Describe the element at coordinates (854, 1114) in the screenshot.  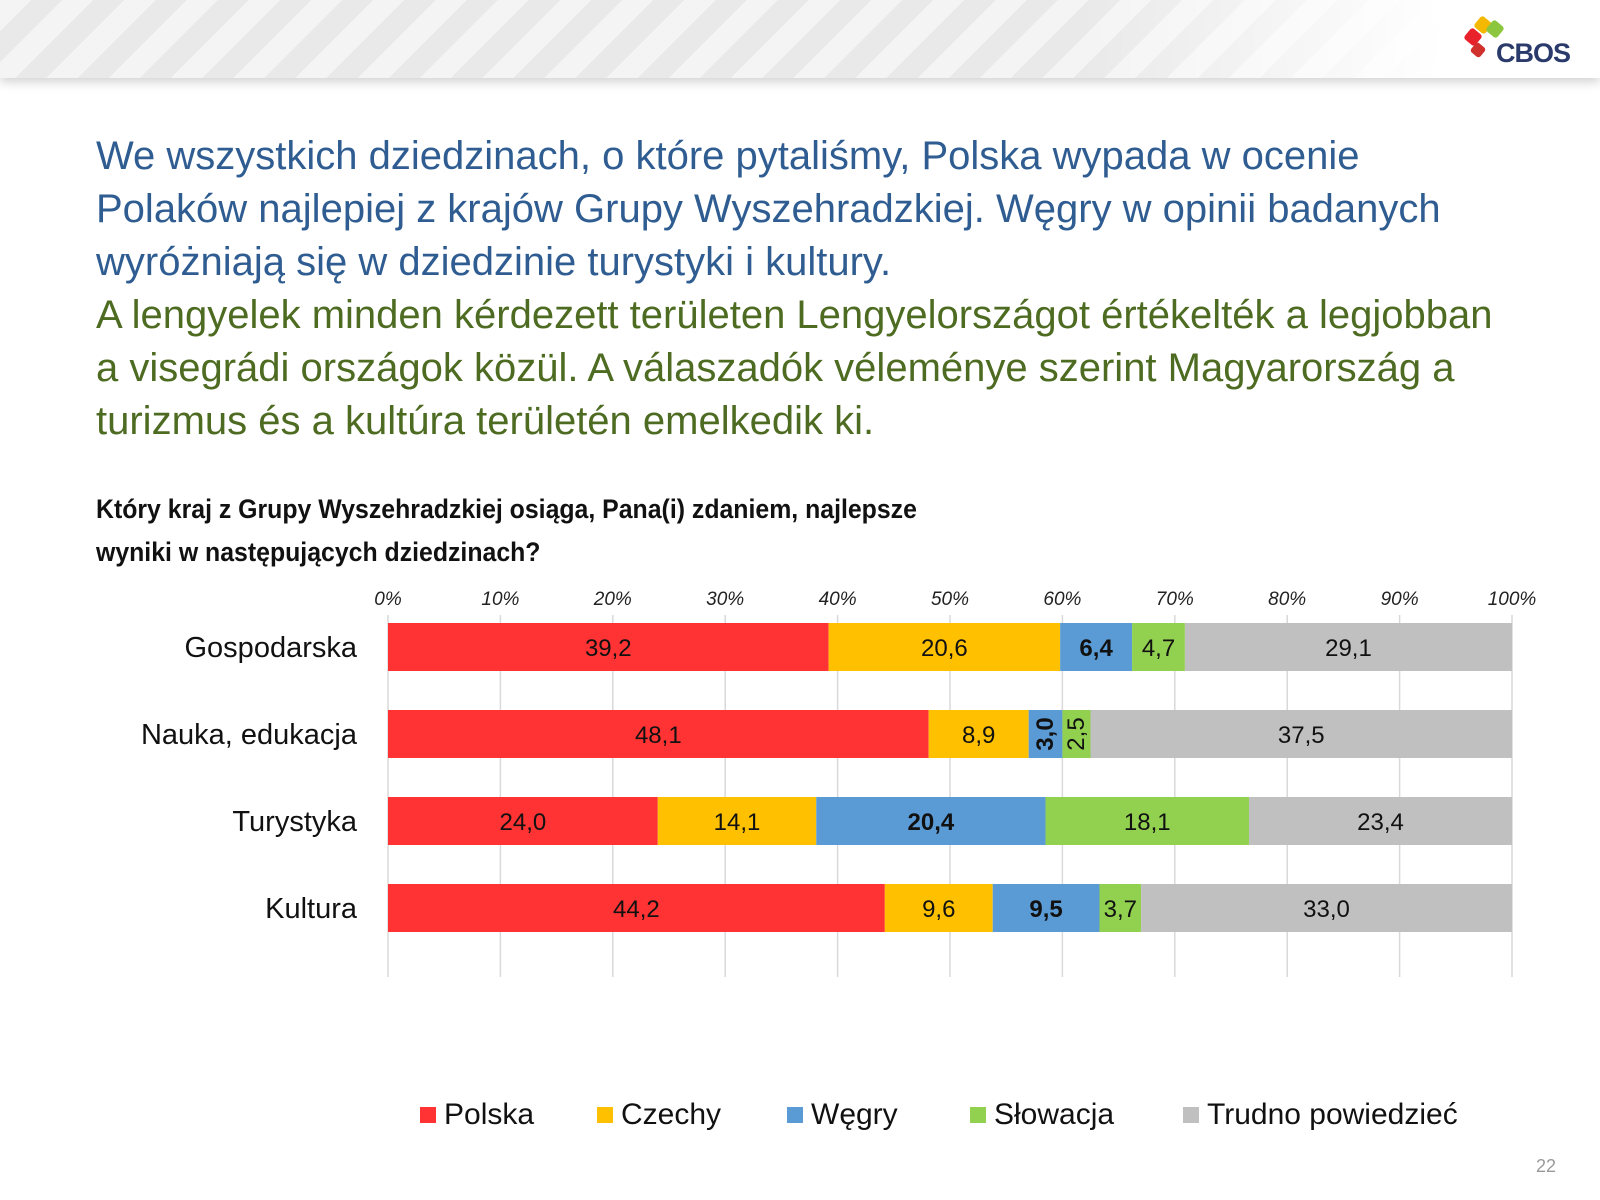
I see `legend-label: Węgry` at that location.